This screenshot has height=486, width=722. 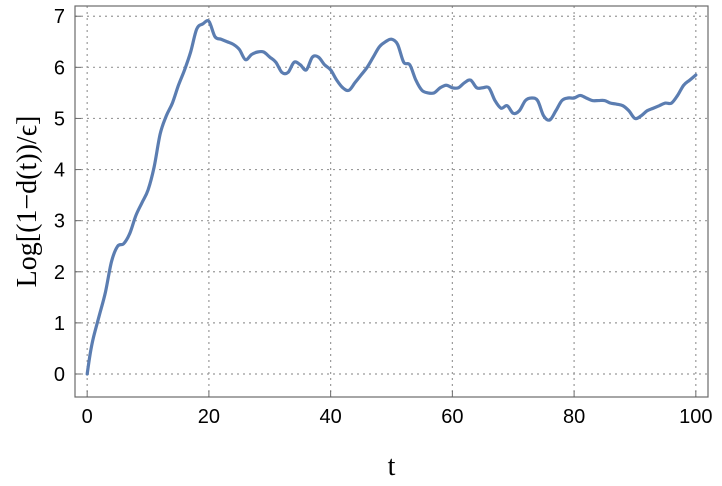 What do you see at coordinates (59, 171) in the screenshot?
I see `y-tick-label: 4` at bounding box center [59, 171].